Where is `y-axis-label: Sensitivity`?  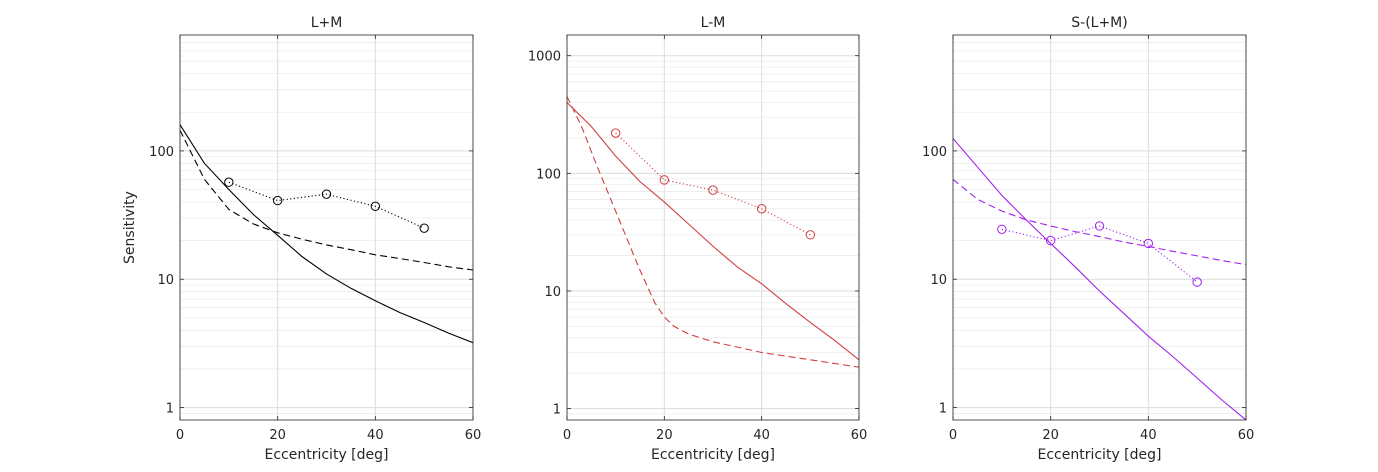
y-axis-label: Sensitivity is located at coordinates (130, 227).